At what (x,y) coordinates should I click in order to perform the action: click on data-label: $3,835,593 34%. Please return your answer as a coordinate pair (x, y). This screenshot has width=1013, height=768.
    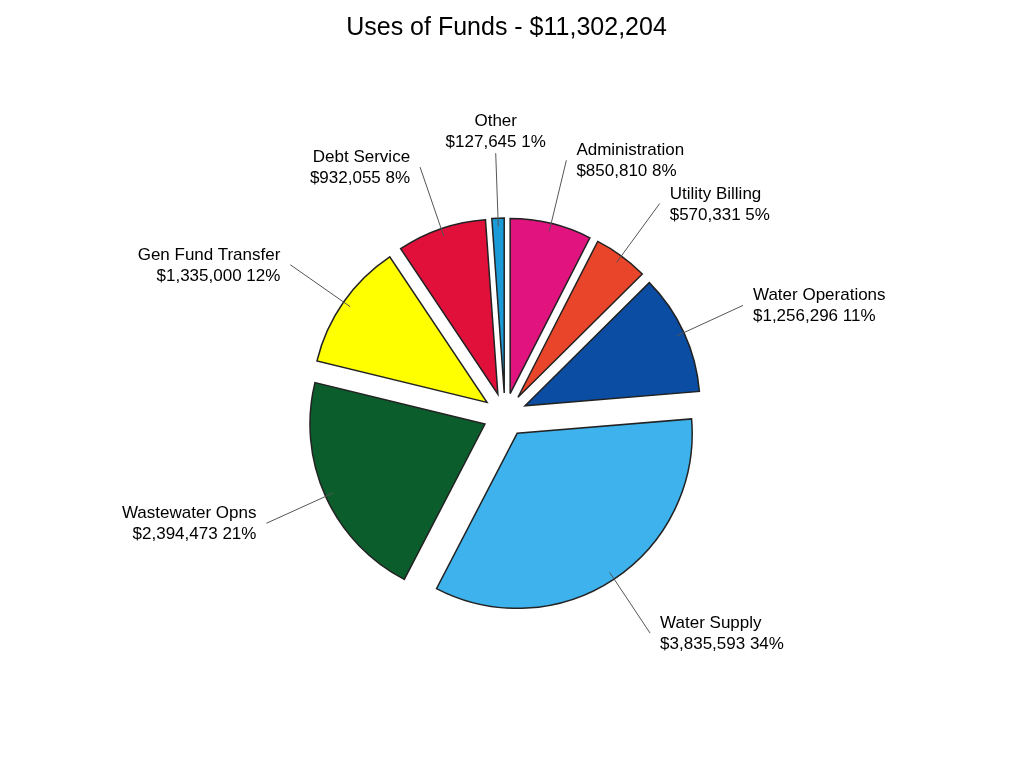
    Looking at the image, I should click on (722, 644).